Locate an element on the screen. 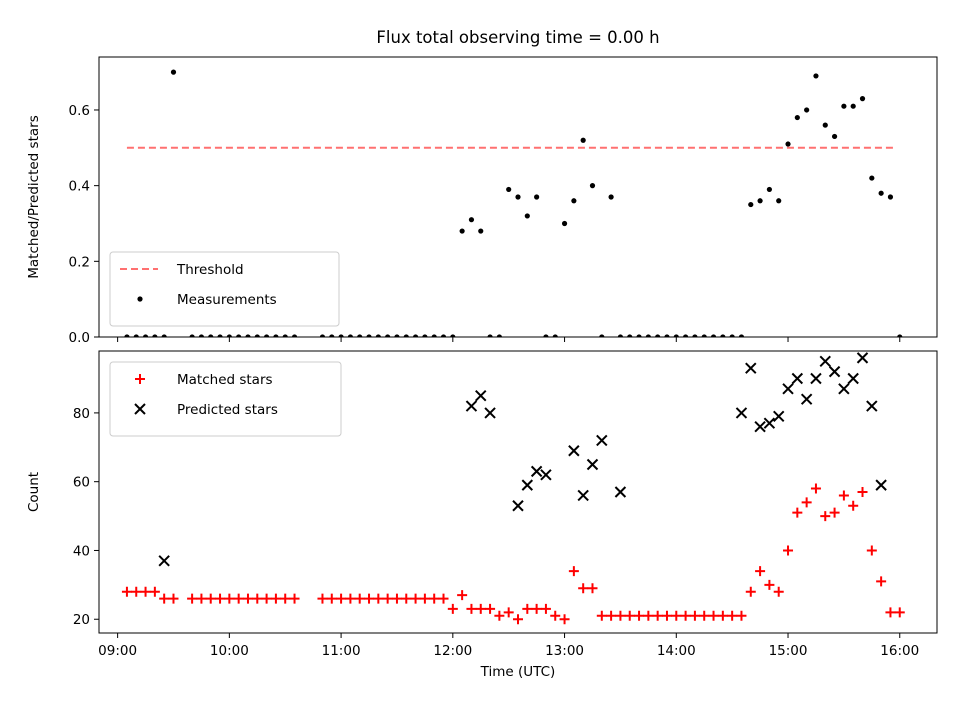 The image size is (960, 720). y-axis-label: Matched/Predicted stars is located at coordinates (34, 196).